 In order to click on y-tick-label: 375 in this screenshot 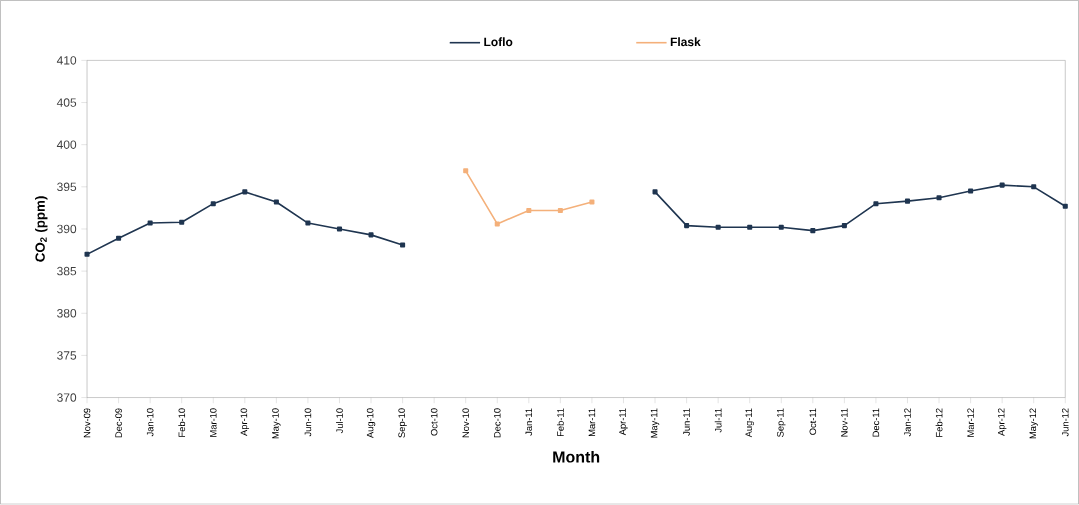, I will do `click(67, 355)`.